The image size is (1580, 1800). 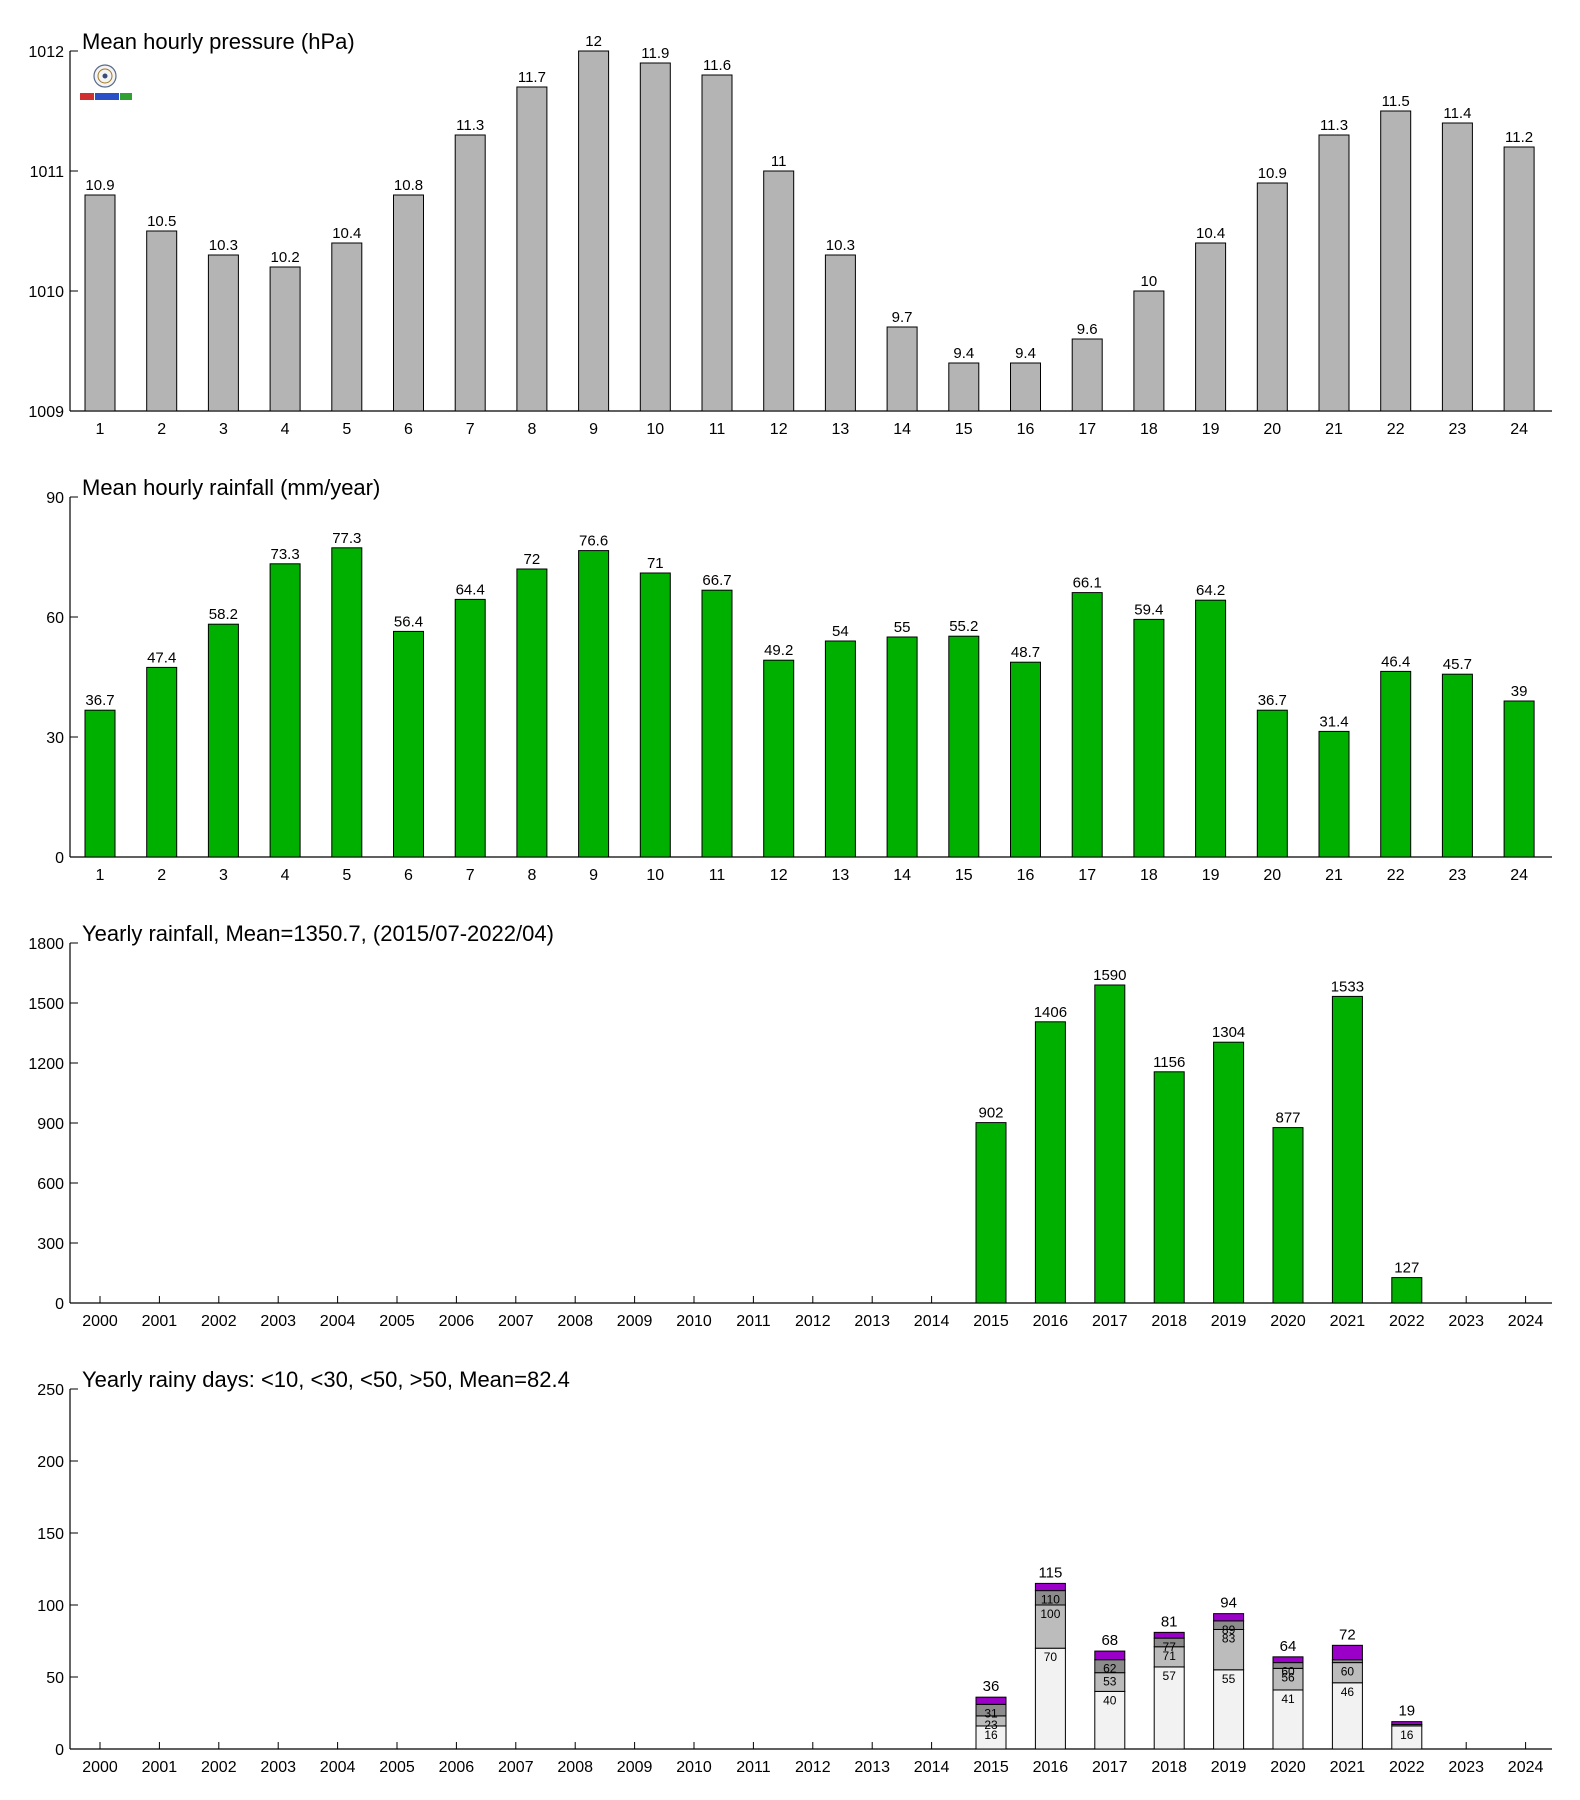 I want to click on data-label: 10.9, so click(x=99, y=185).